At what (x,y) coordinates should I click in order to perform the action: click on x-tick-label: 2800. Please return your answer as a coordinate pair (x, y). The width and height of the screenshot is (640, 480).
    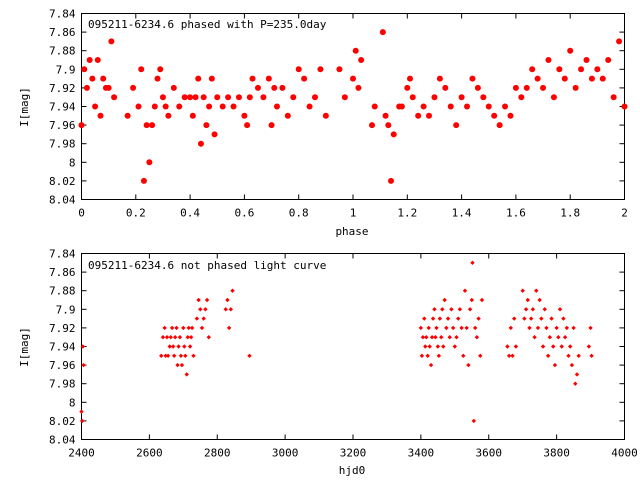
    Looking at the image, I should click on (217, 453).